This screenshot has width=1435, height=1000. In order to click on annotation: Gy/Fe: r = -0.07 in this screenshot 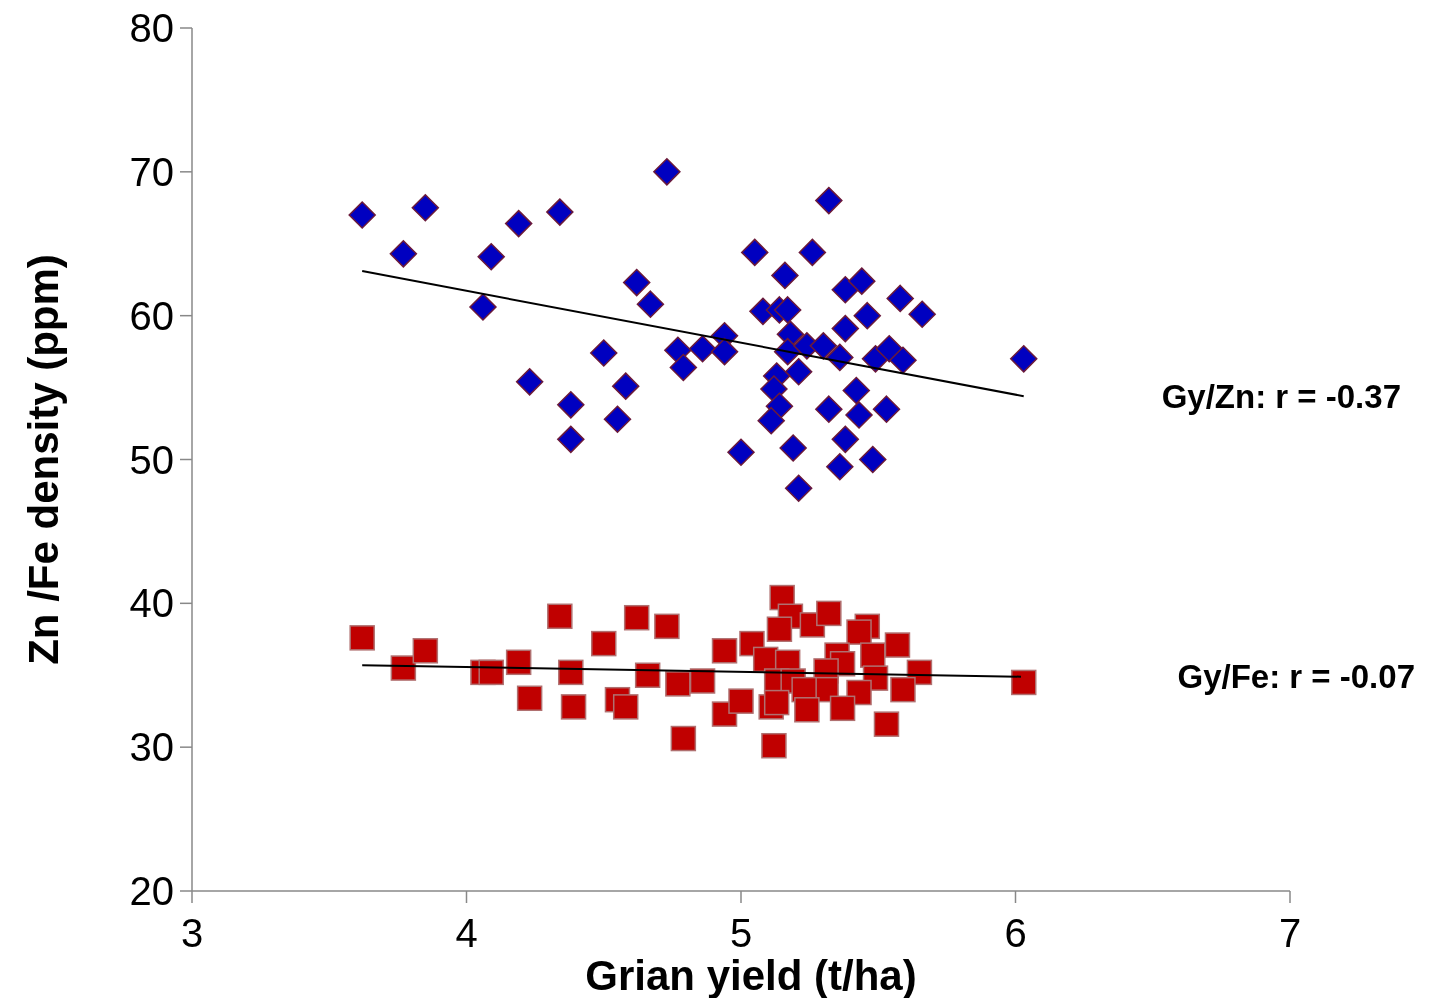, I will do `click(1296, 677)`.